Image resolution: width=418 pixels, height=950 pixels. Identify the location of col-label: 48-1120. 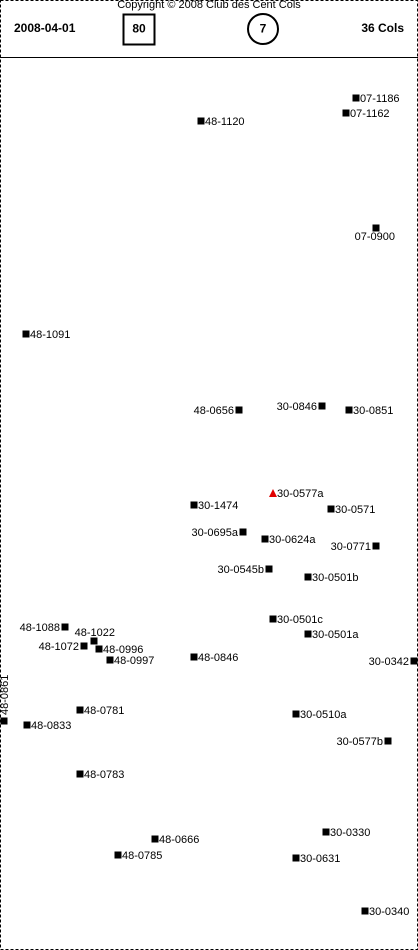
(225, 122).